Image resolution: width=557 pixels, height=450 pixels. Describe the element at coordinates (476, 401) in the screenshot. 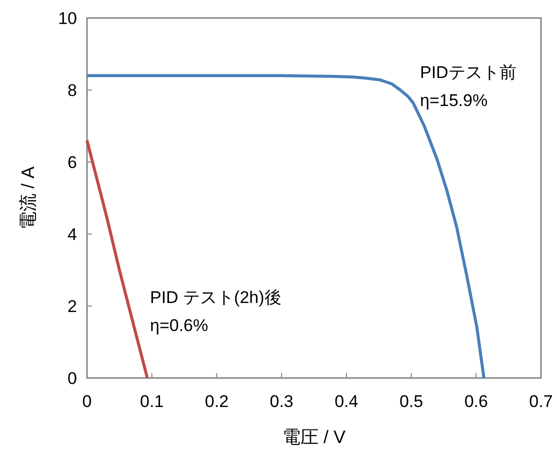

I see `x-tick-label: 0.6` at that location.